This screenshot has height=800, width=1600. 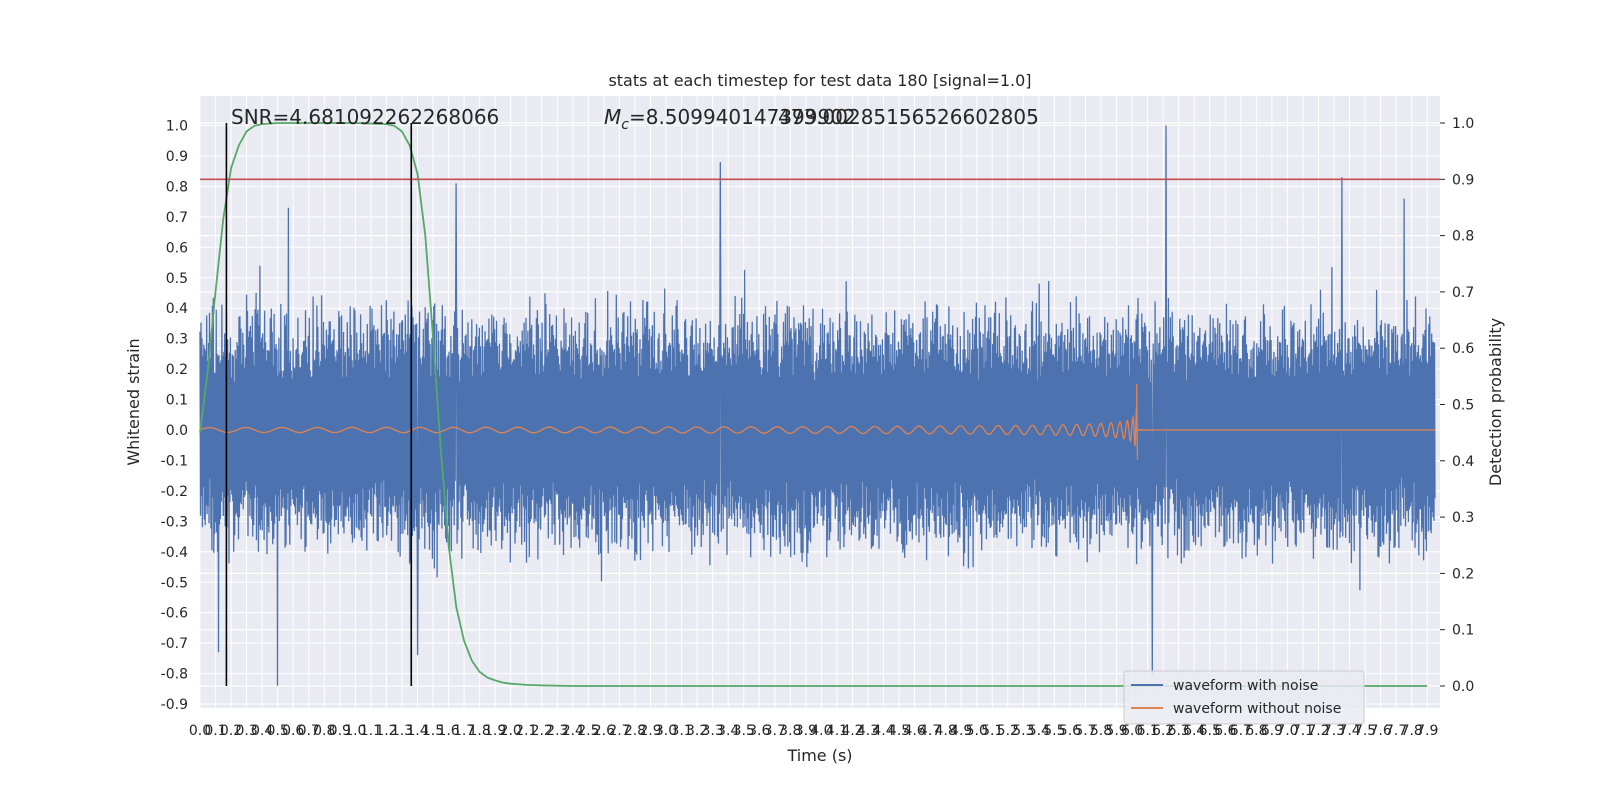 What do you see at coordinates (464, 731) in the screenshot?
I see `x-tick-label: 1.7` at bounding box center [464, 731].